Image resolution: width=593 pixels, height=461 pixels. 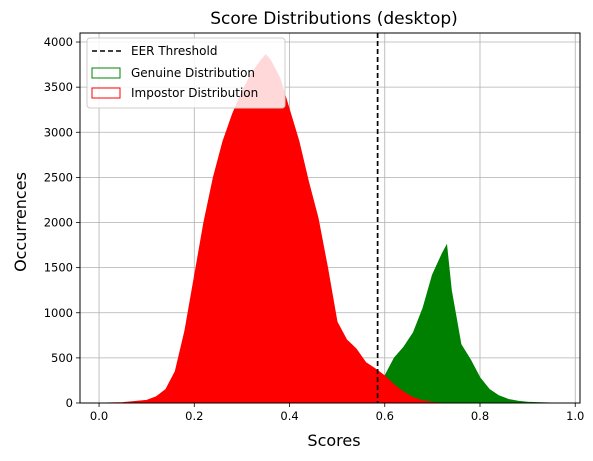 What do you see at coordinates (58, 132) in the screenshot?
I see `y-tick-label: 3000` at bounding box center [58, 132].